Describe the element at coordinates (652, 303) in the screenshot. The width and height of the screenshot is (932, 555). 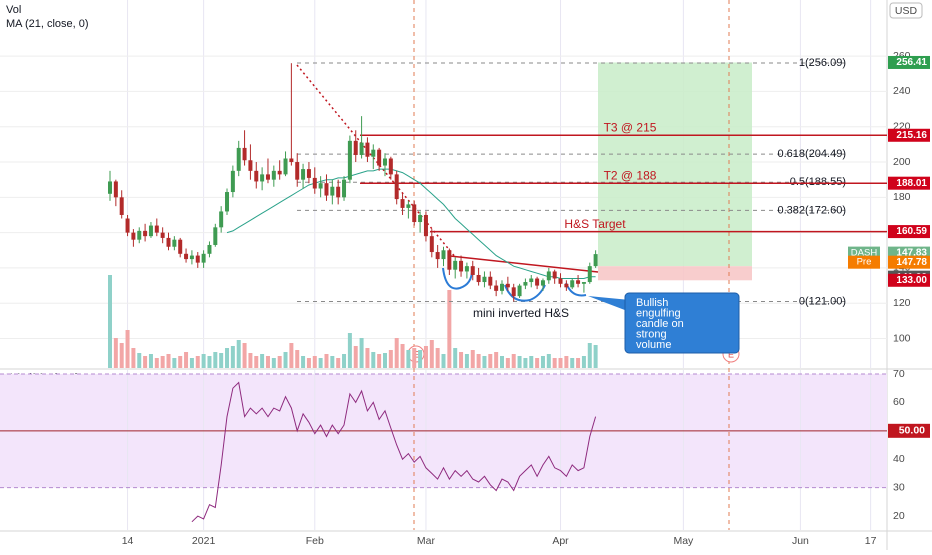
I see `callout-text: Bullish` at that location.